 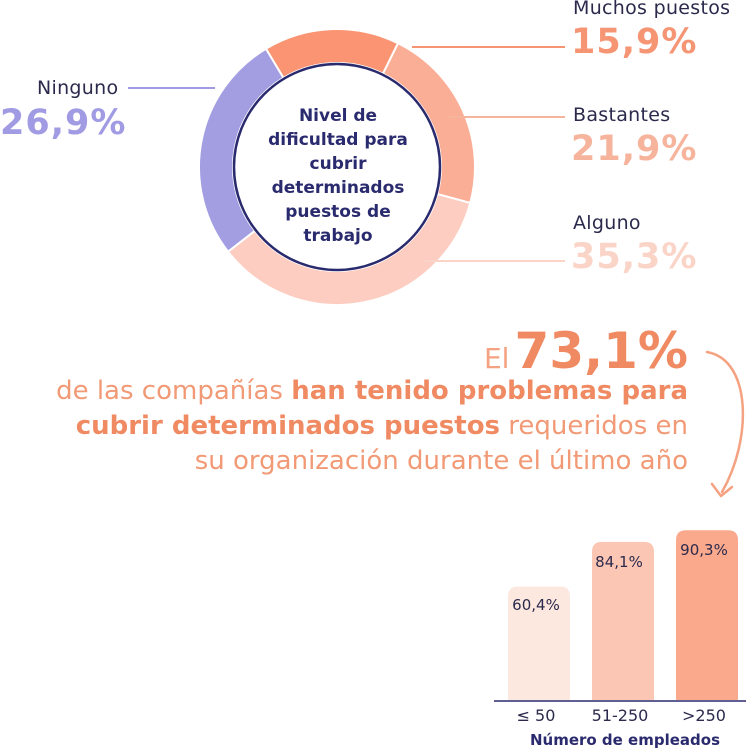 What do you see at coordinates (622, 115) in the screenshot?
I see `legend-label-bastantes: Bastantes` at bounding box center [622, 115].